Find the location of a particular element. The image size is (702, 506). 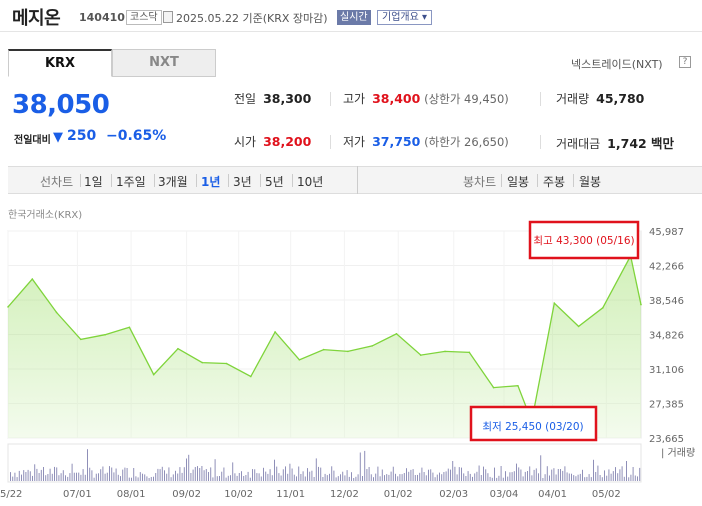

candle-daily: 일봉 is located at coordinates (518, 182).